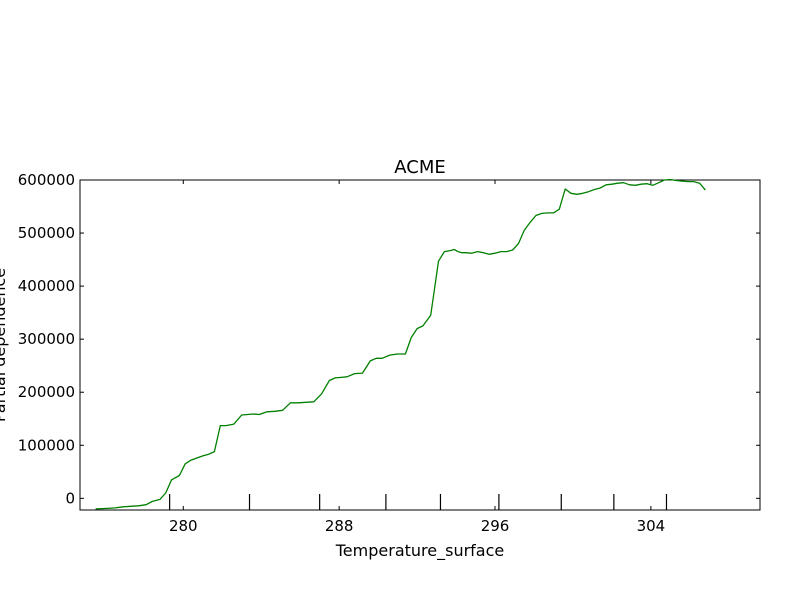  Describe the element at coordinates (495, 526) in the screenshot. I see `x-tick-label-2: 296` at that location.